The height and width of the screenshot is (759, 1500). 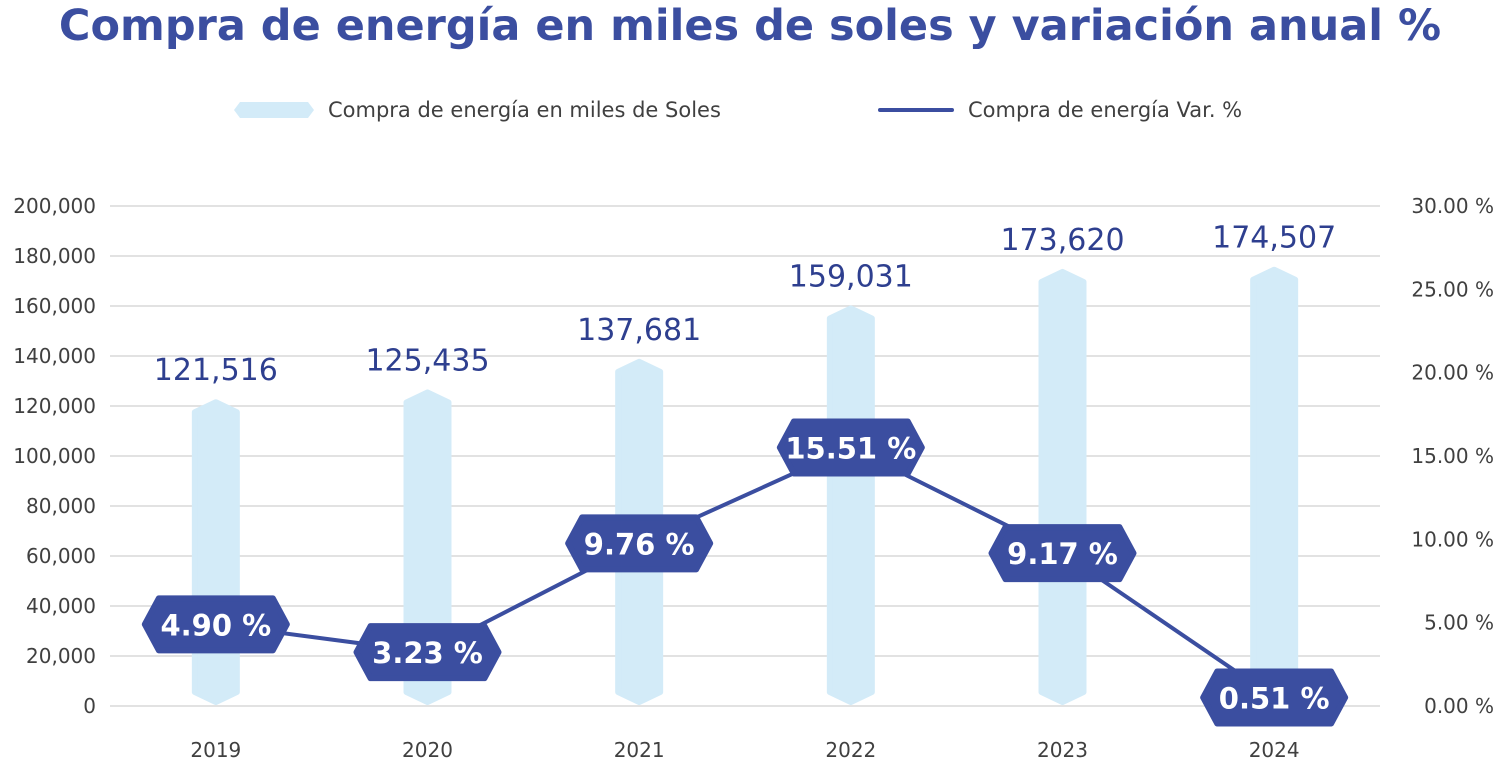 I want to click on x-tick-label: 2020, so click(x=427, y=748).